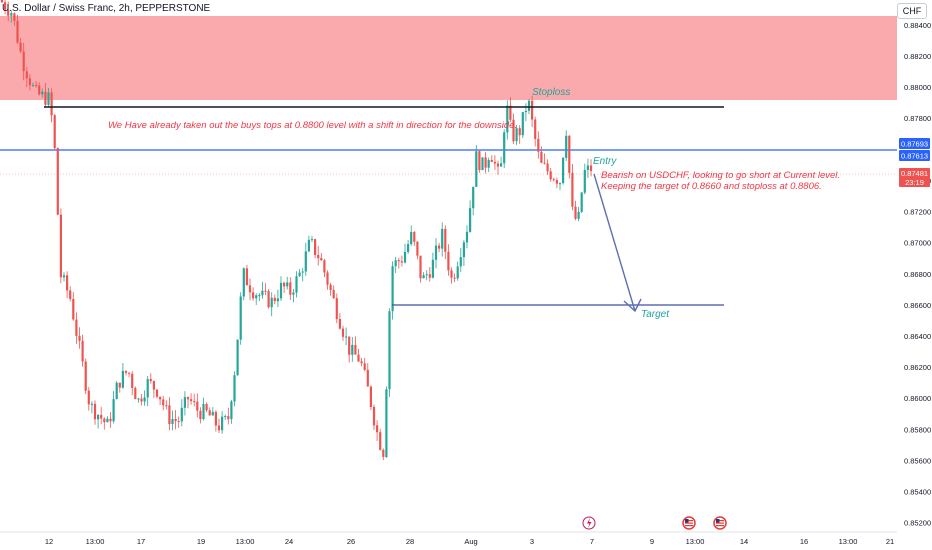 Image resolution: width=932 pixels, height=550 pixels. What do you see at coordinates (351, 541) in the screenshot?
I see `time-tick-label: 26` at bounding box center [351, 541].